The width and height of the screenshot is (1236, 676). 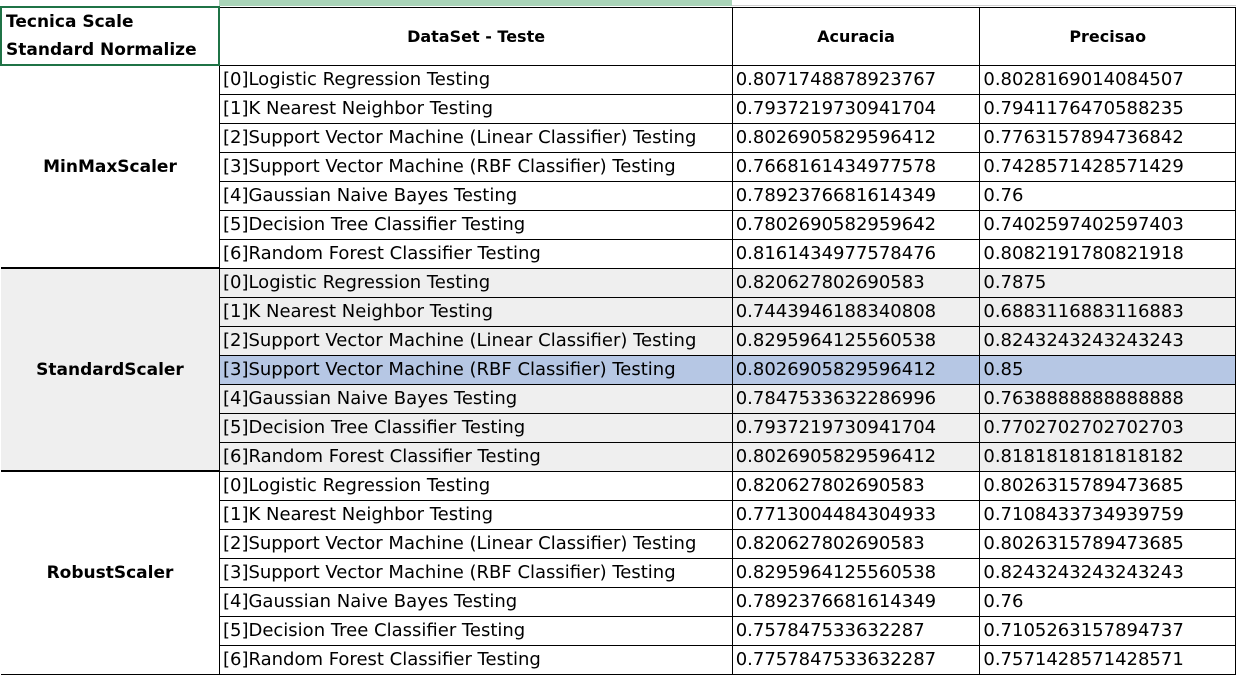 I want to click on accuracy-cell: 0.8161434977578476, so click(x=856, y=253).